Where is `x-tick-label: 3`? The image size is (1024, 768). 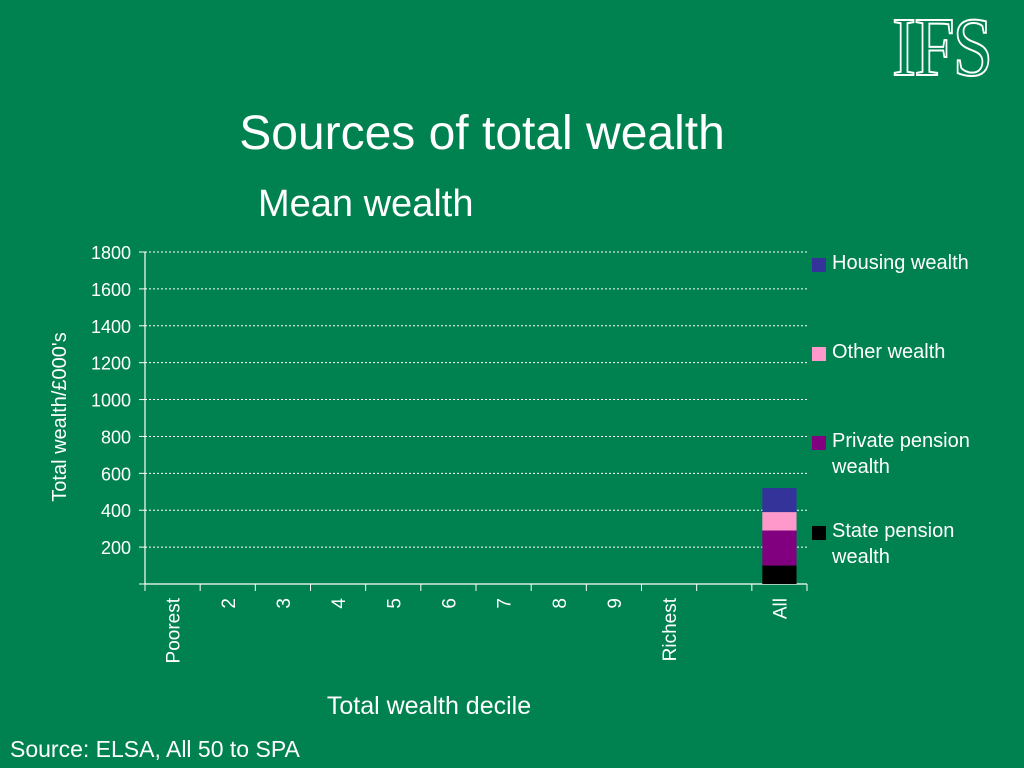 x-tick-label: 3 is located at coordinates (284, 603).